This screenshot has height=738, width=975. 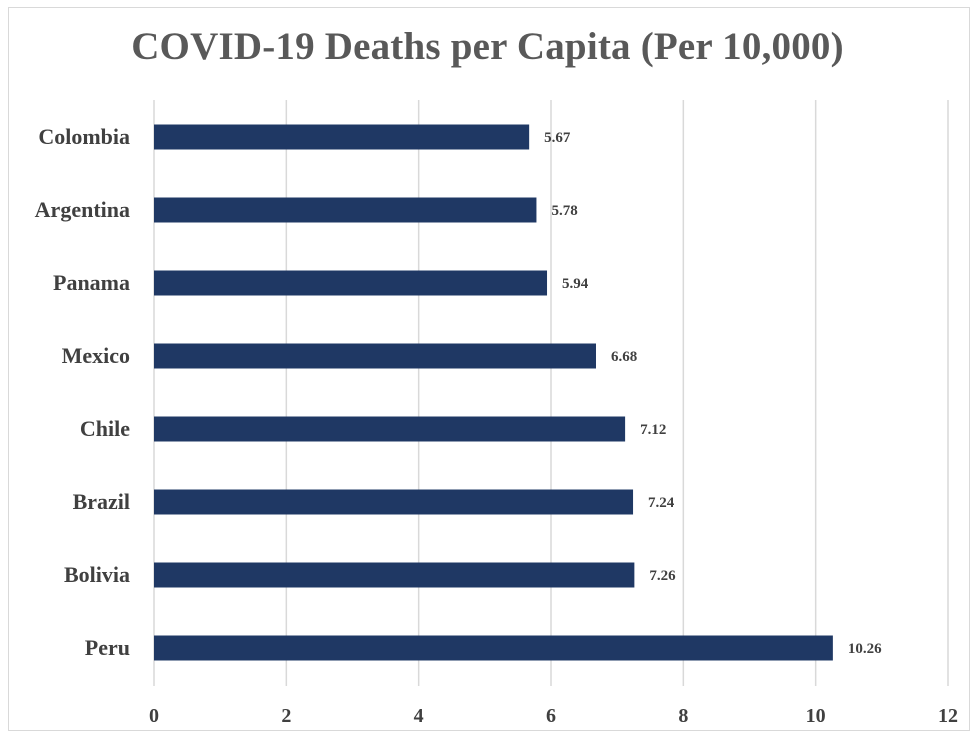 I want to click on category-label: Panama, so click(x=91, y=282).